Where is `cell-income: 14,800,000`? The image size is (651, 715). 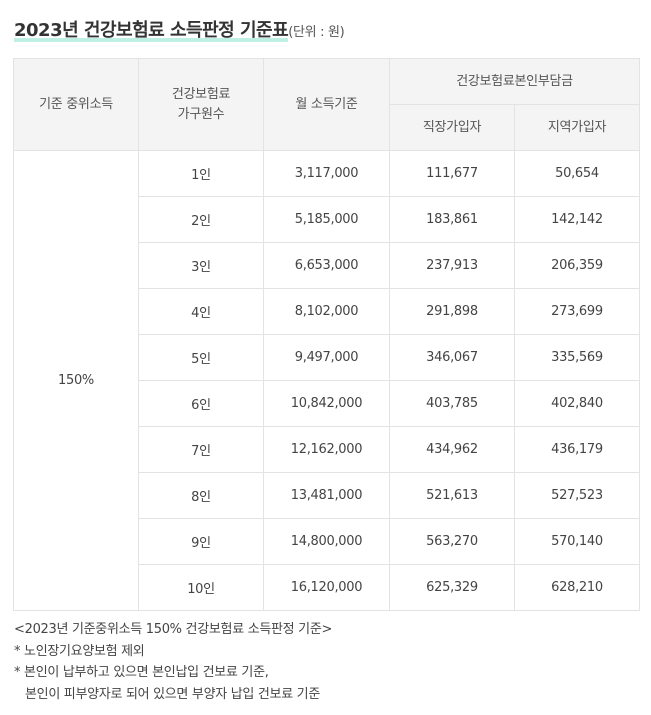 cell-income: 14,800,000 is located at coordinates (326, 541).